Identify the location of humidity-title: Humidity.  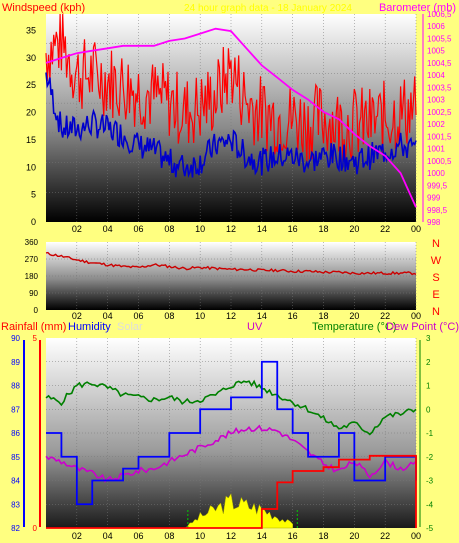
(89, 327).